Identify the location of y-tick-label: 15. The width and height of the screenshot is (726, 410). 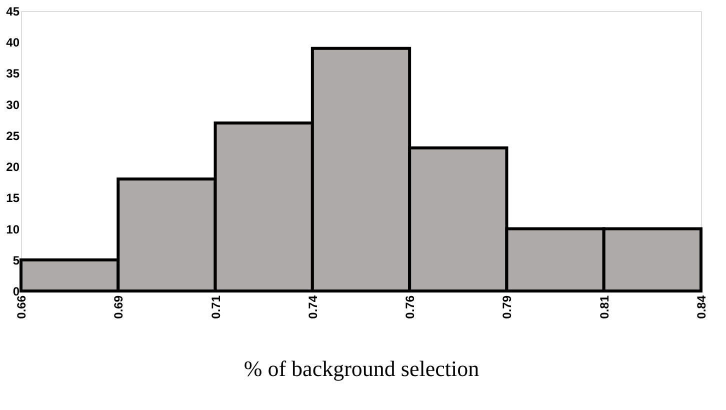
(13, 198).